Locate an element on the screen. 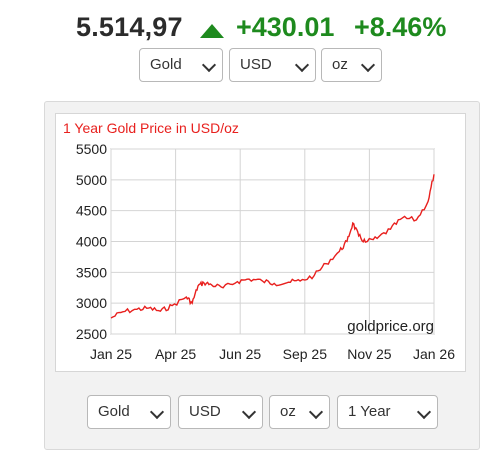 Image resolution: width=496 pixels, height=467 pixels. top-currency-select: USD is located at coordinates (272, 65).